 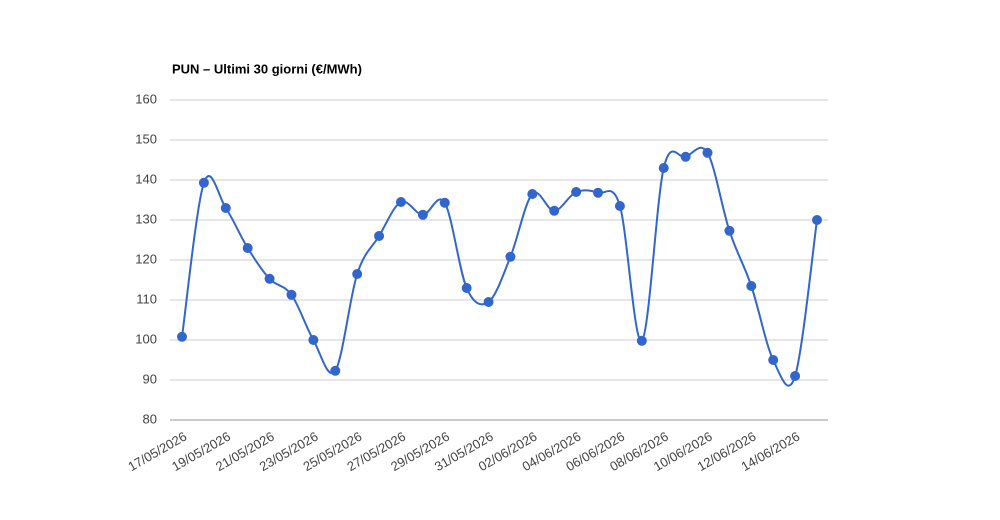 What do you see at coordinates (146, 138) in the screenshot?
I see `y-tick-label: 150` at bounding box center [146, 138].